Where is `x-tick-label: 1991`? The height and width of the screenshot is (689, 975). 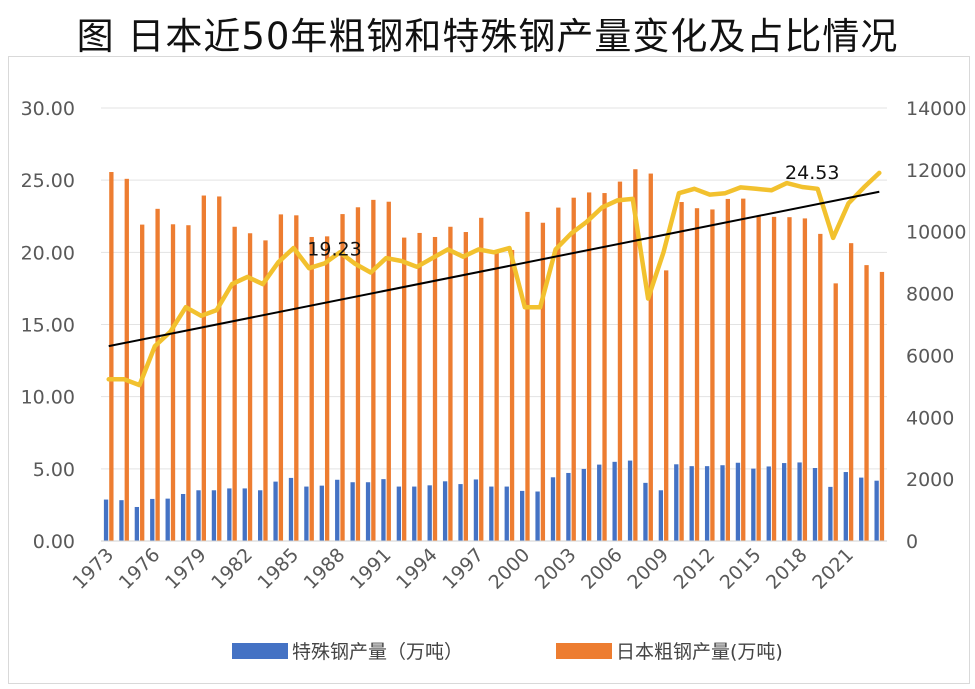 x-tick-label: 1991 is located at coordinates (371, 569).